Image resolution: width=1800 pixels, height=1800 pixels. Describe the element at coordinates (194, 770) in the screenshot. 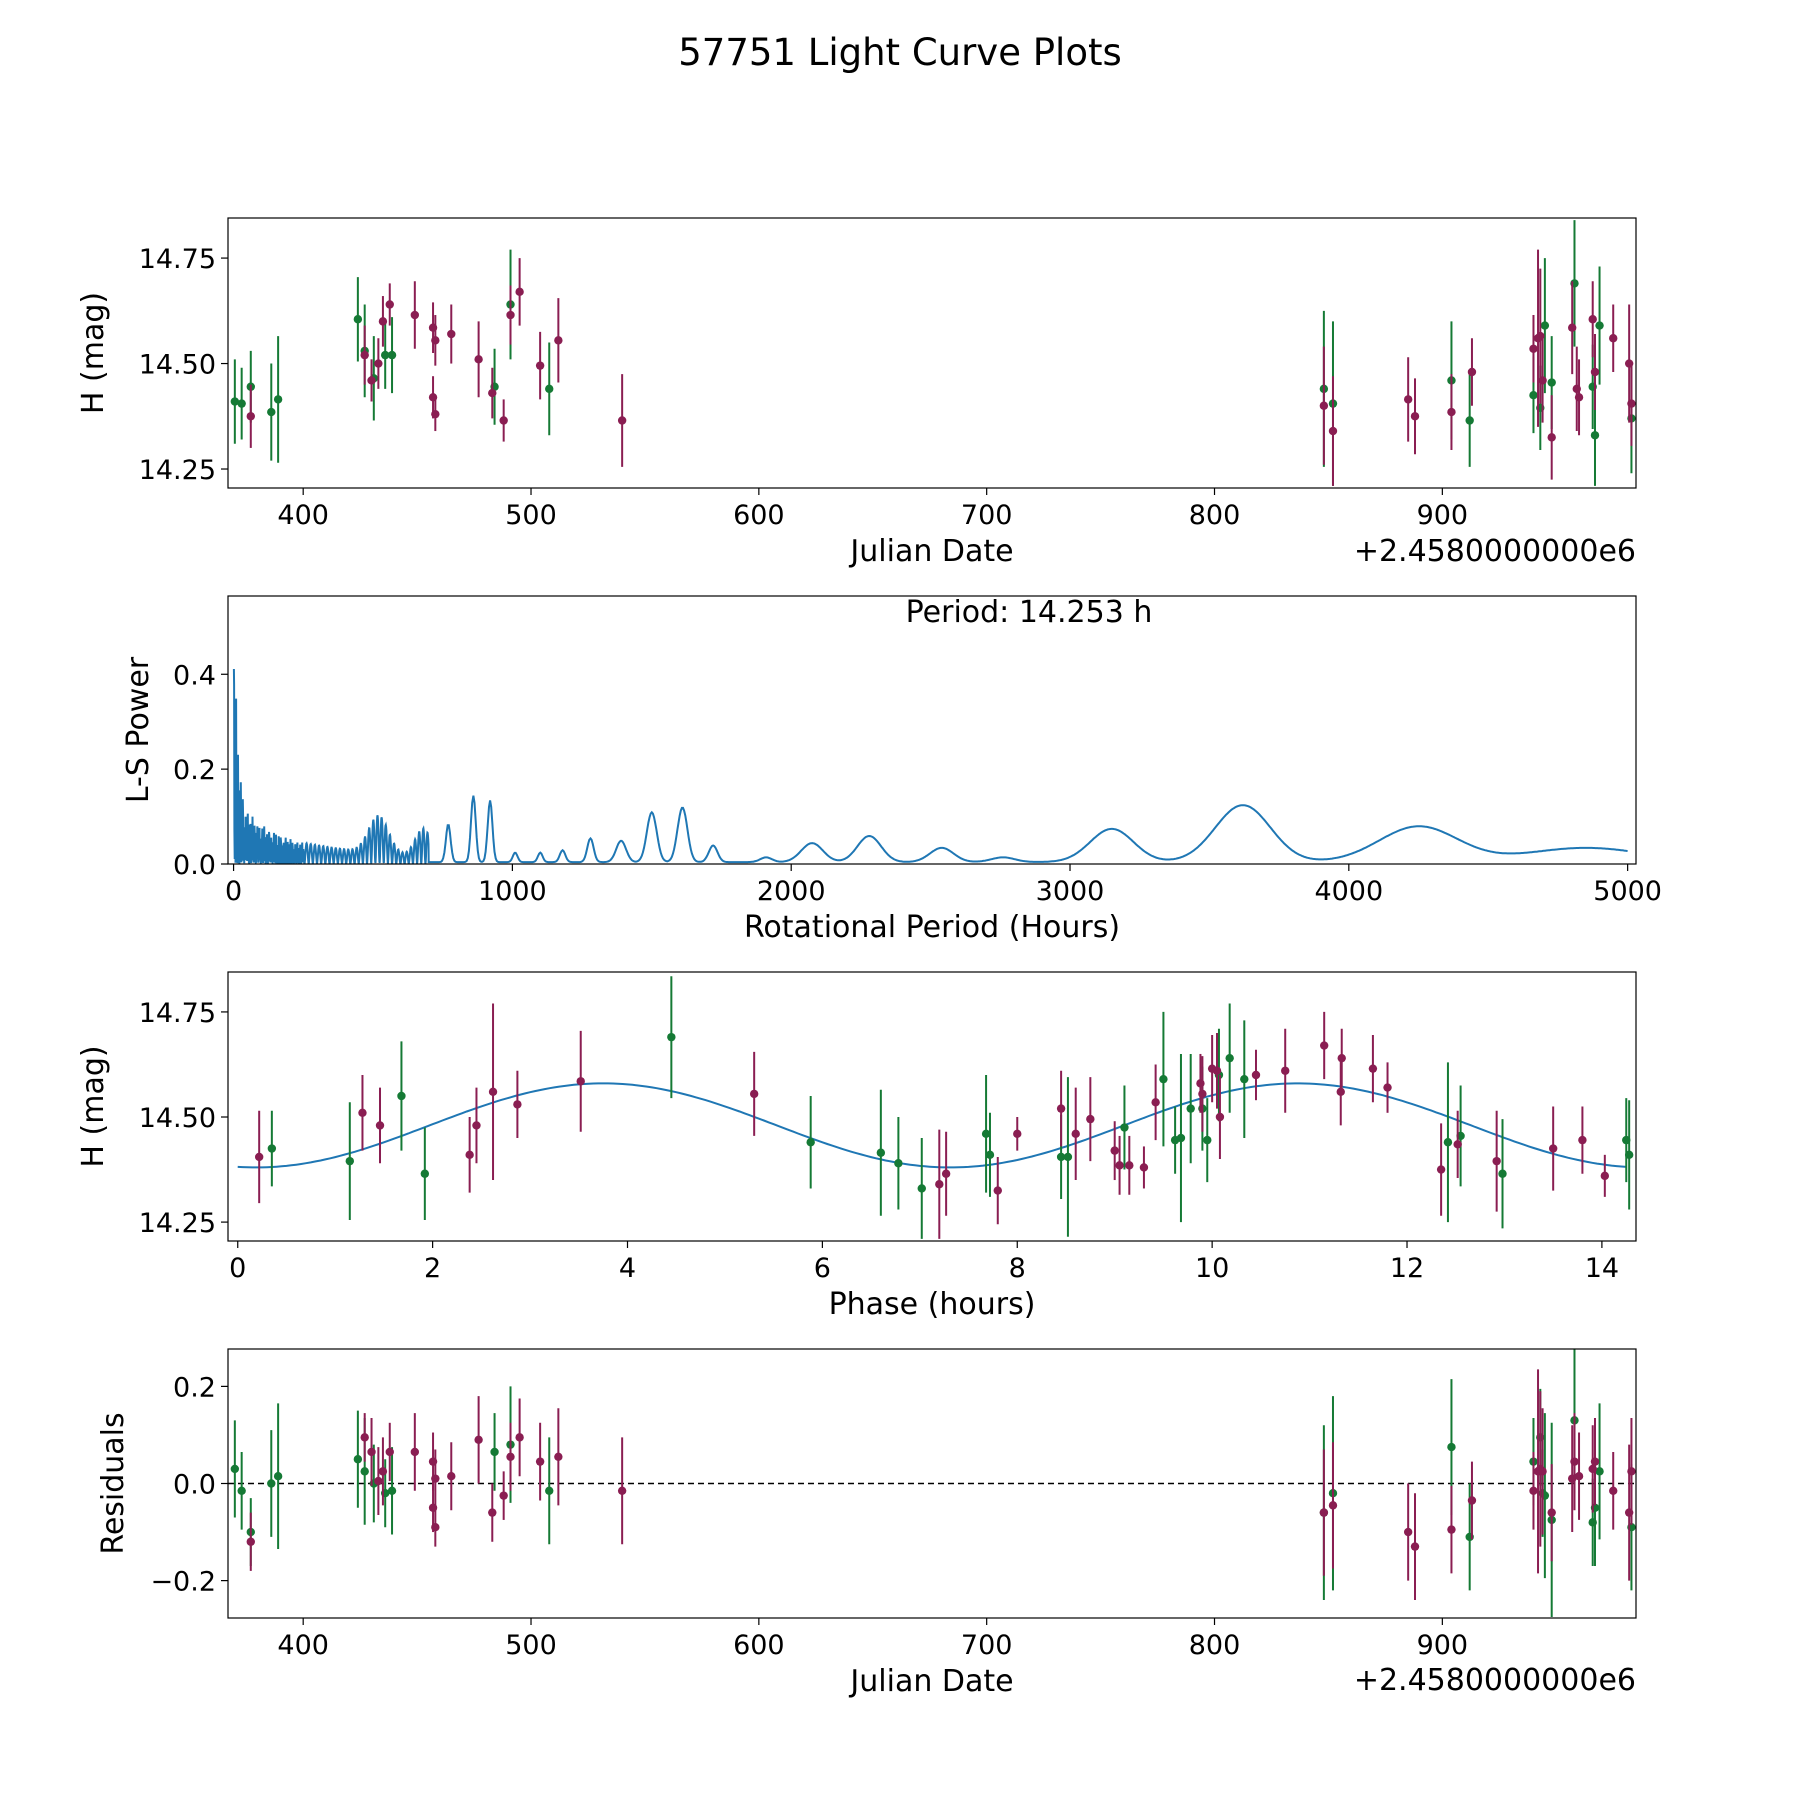

I see `periodogram-ytick-label: 0.2` at that location.